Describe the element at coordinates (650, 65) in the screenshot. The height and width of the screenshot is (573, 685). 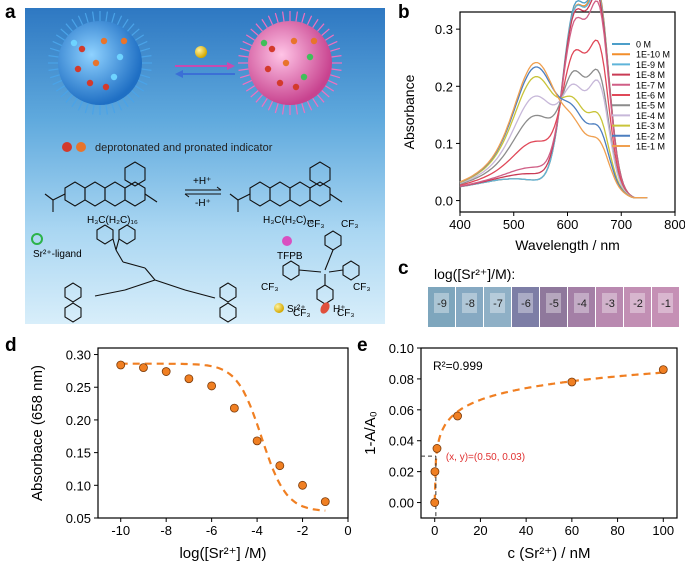
I see `legend-label: 1E-9 M` at that location.